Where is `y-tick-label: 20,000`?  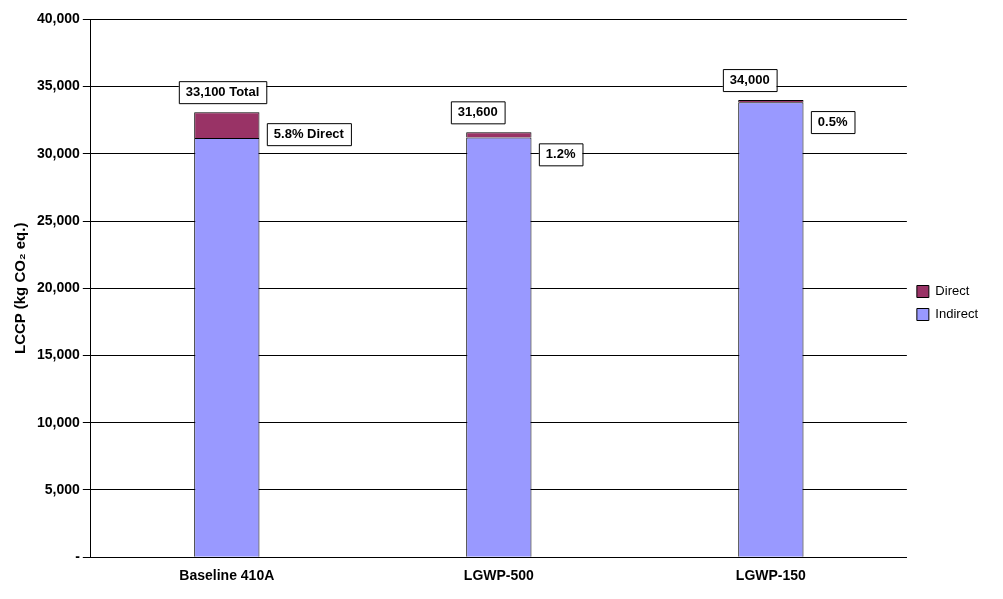 y-tick-label: 20,000 is located at coordinates (58, 287).